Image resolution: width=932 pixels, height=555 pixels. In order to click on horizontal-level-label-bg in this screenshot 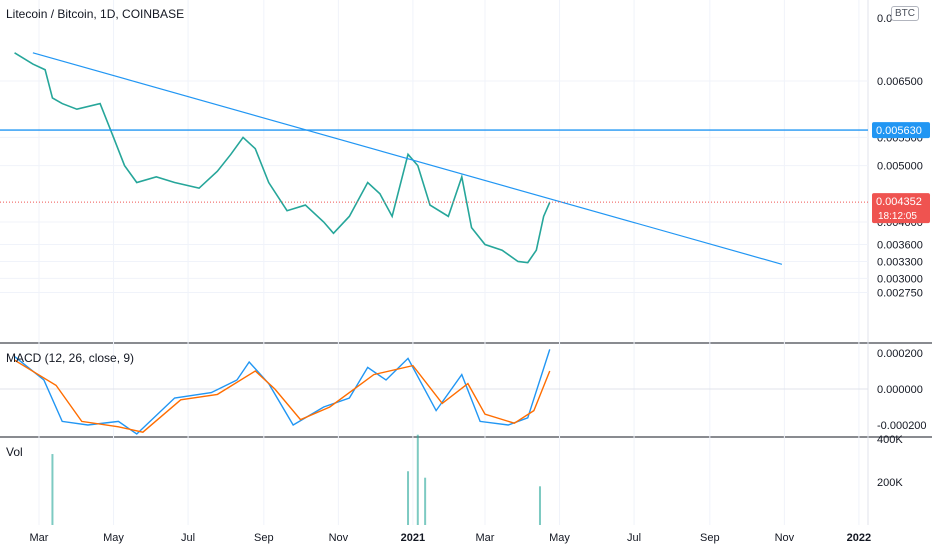, I will do `click(901, 130)`.